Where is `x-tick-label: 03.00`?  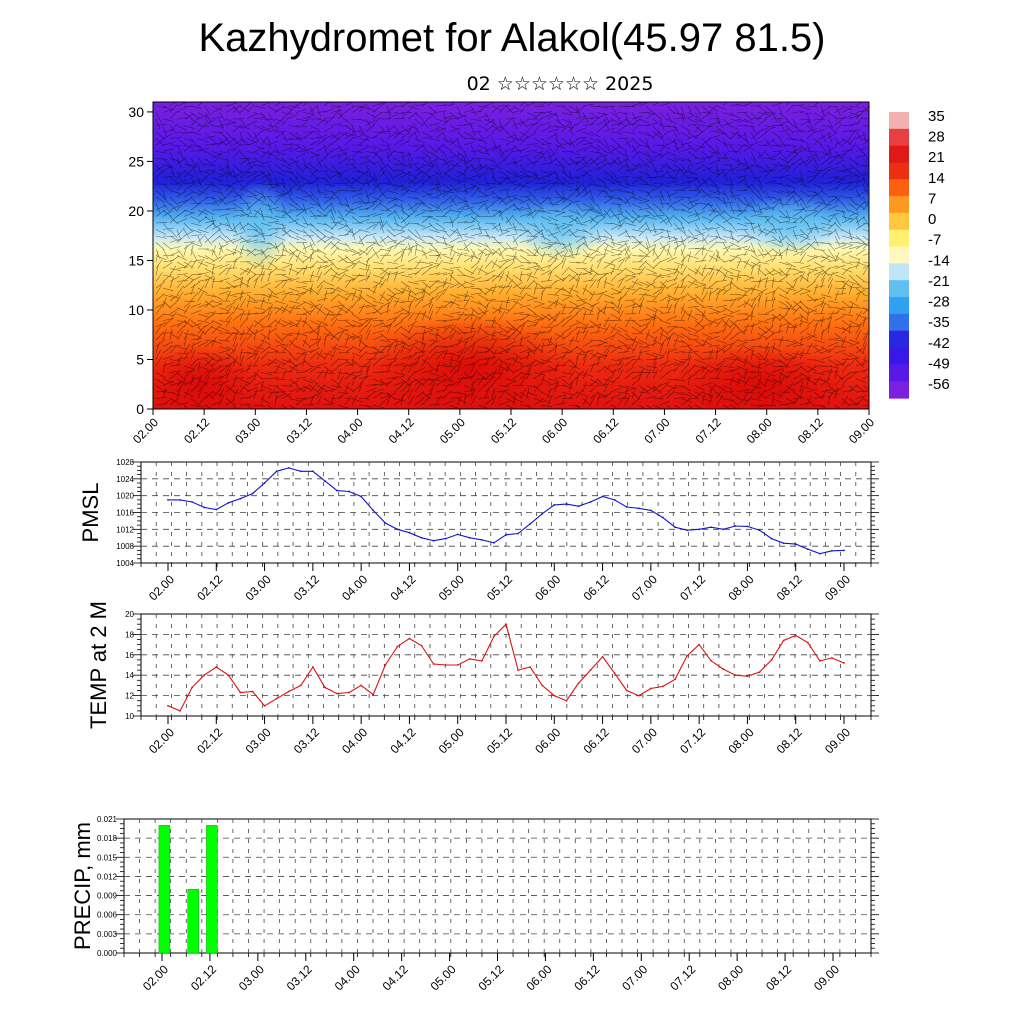 x-tick-label: 03.00 is located at coordinates (247, 430).